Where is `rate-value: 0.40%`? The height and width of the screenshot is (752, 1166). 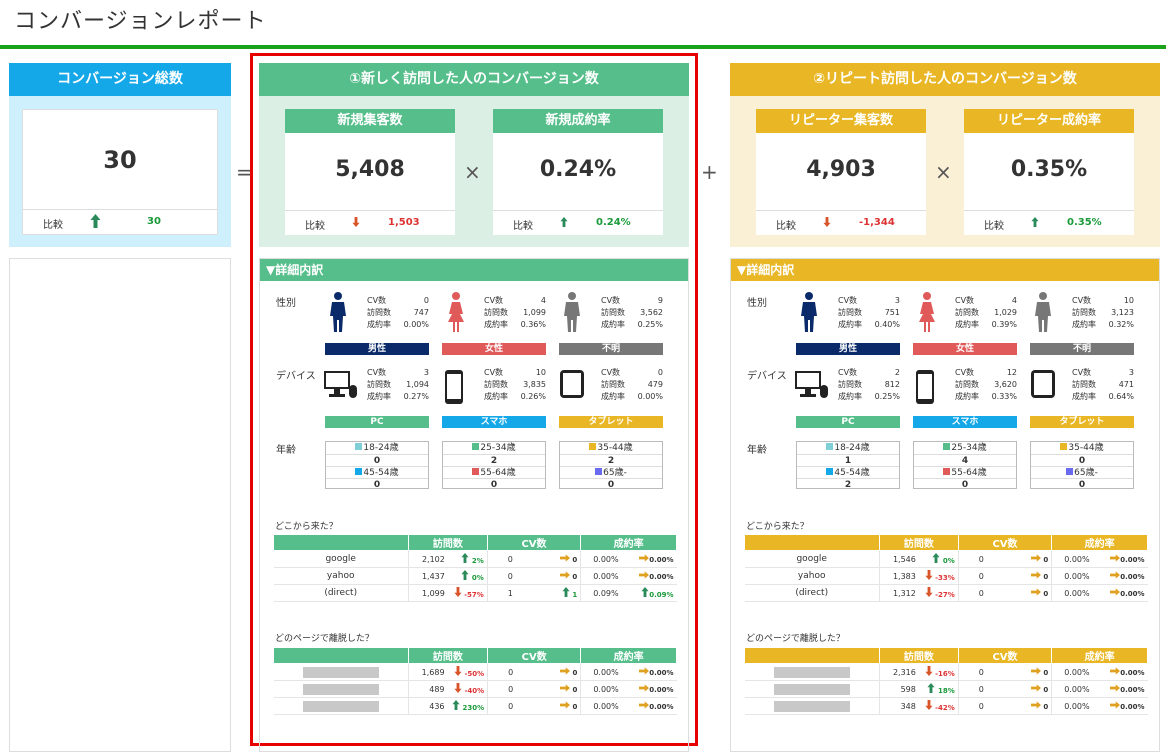 rate-value: 0.40% is located at coordinates (887, 324).